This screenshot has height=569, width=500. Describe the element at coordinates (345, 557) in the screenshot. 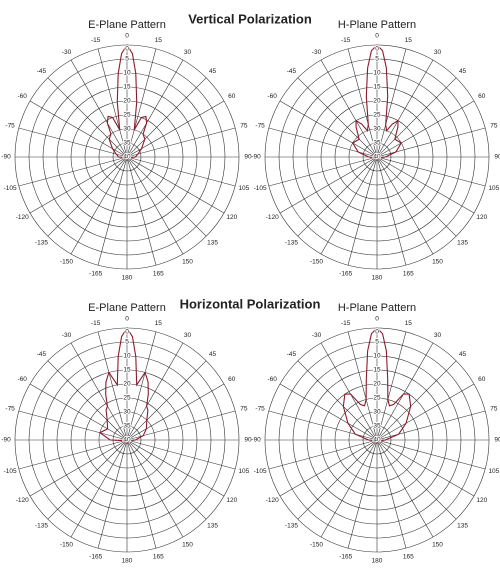

I see `angle-tick-label: -165` at that location.